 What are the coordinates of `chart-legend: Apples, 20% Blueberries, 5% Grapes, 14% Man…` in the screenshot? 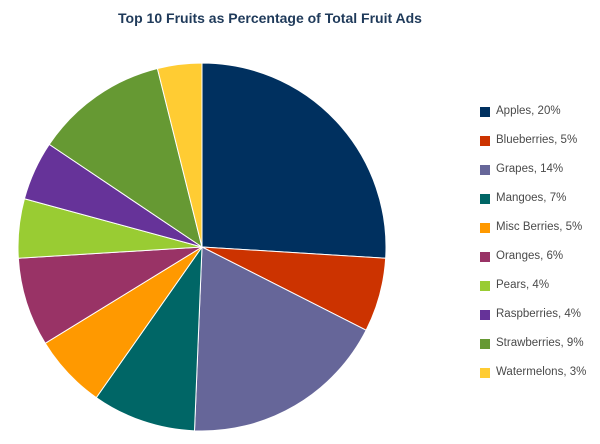 It's located at (537, 250).